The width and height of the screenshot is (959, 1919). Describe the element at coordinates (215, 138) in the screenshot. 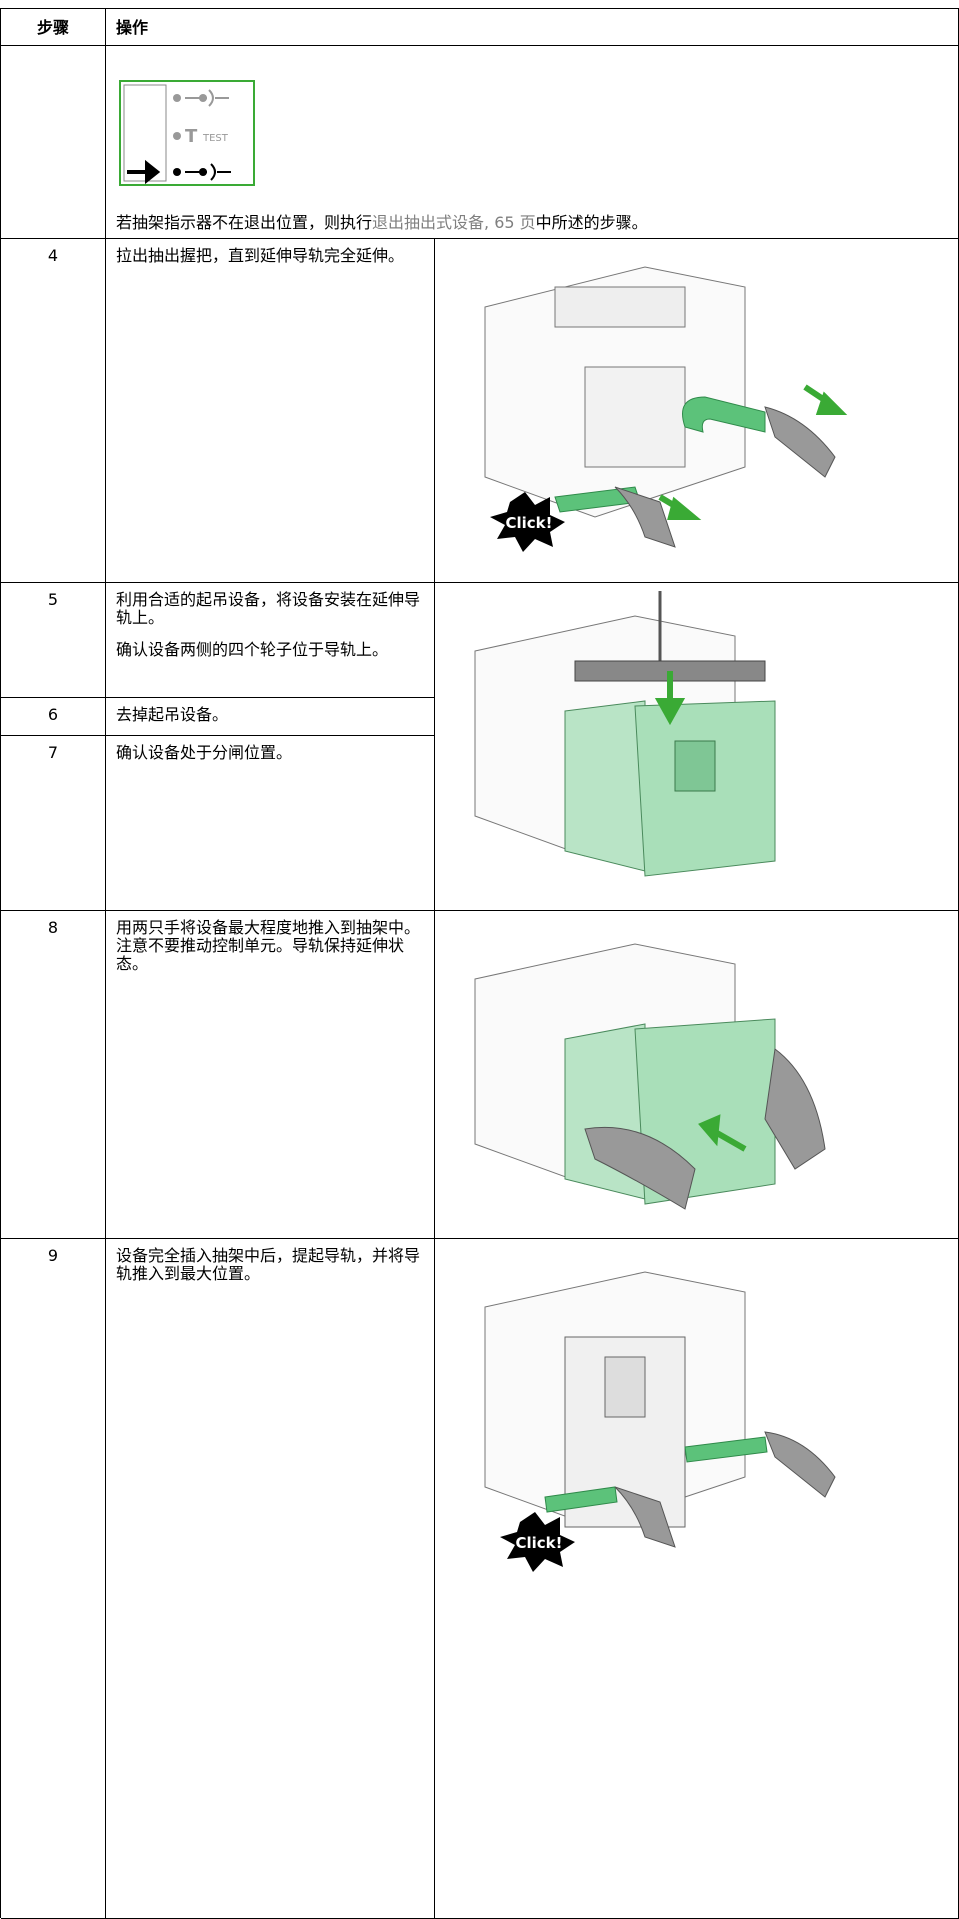

I see `icon-label: TEST` at that location.